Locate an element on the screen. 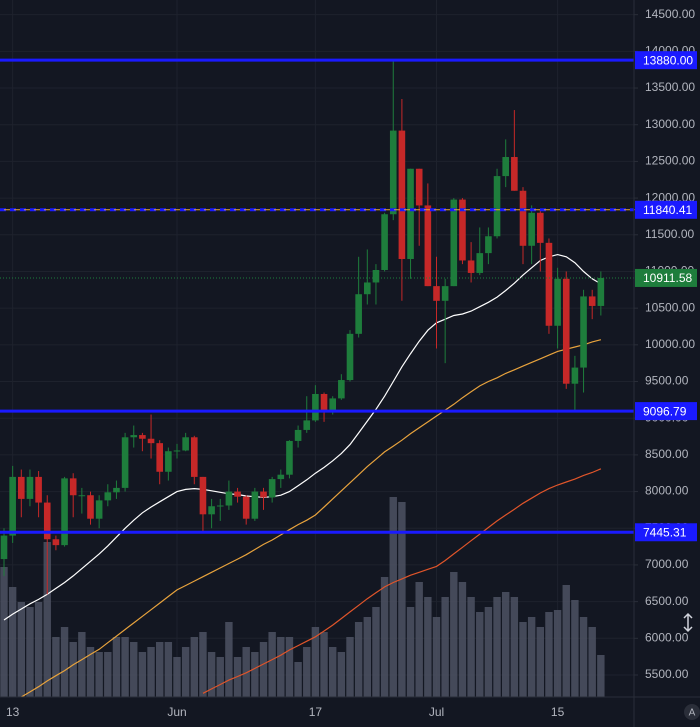 The image size is (700, 727). auto-scale-button: A is located at coordinates (692, 712).